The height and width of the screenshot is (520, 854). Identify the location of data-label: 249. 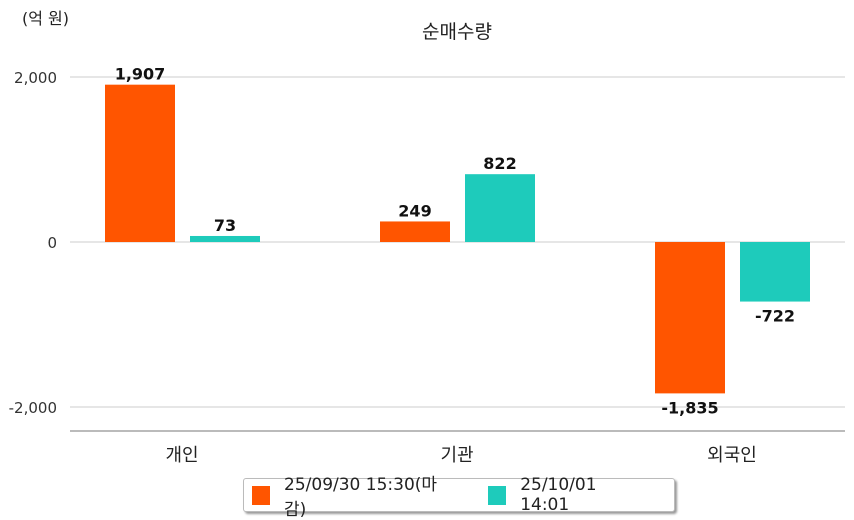
(414, 210).